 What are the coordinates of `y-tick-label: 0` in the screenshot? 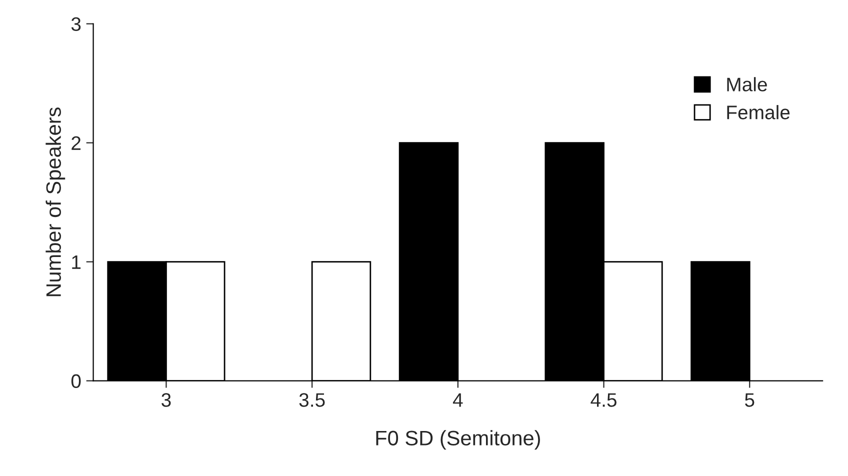 It's located at (76, 381).